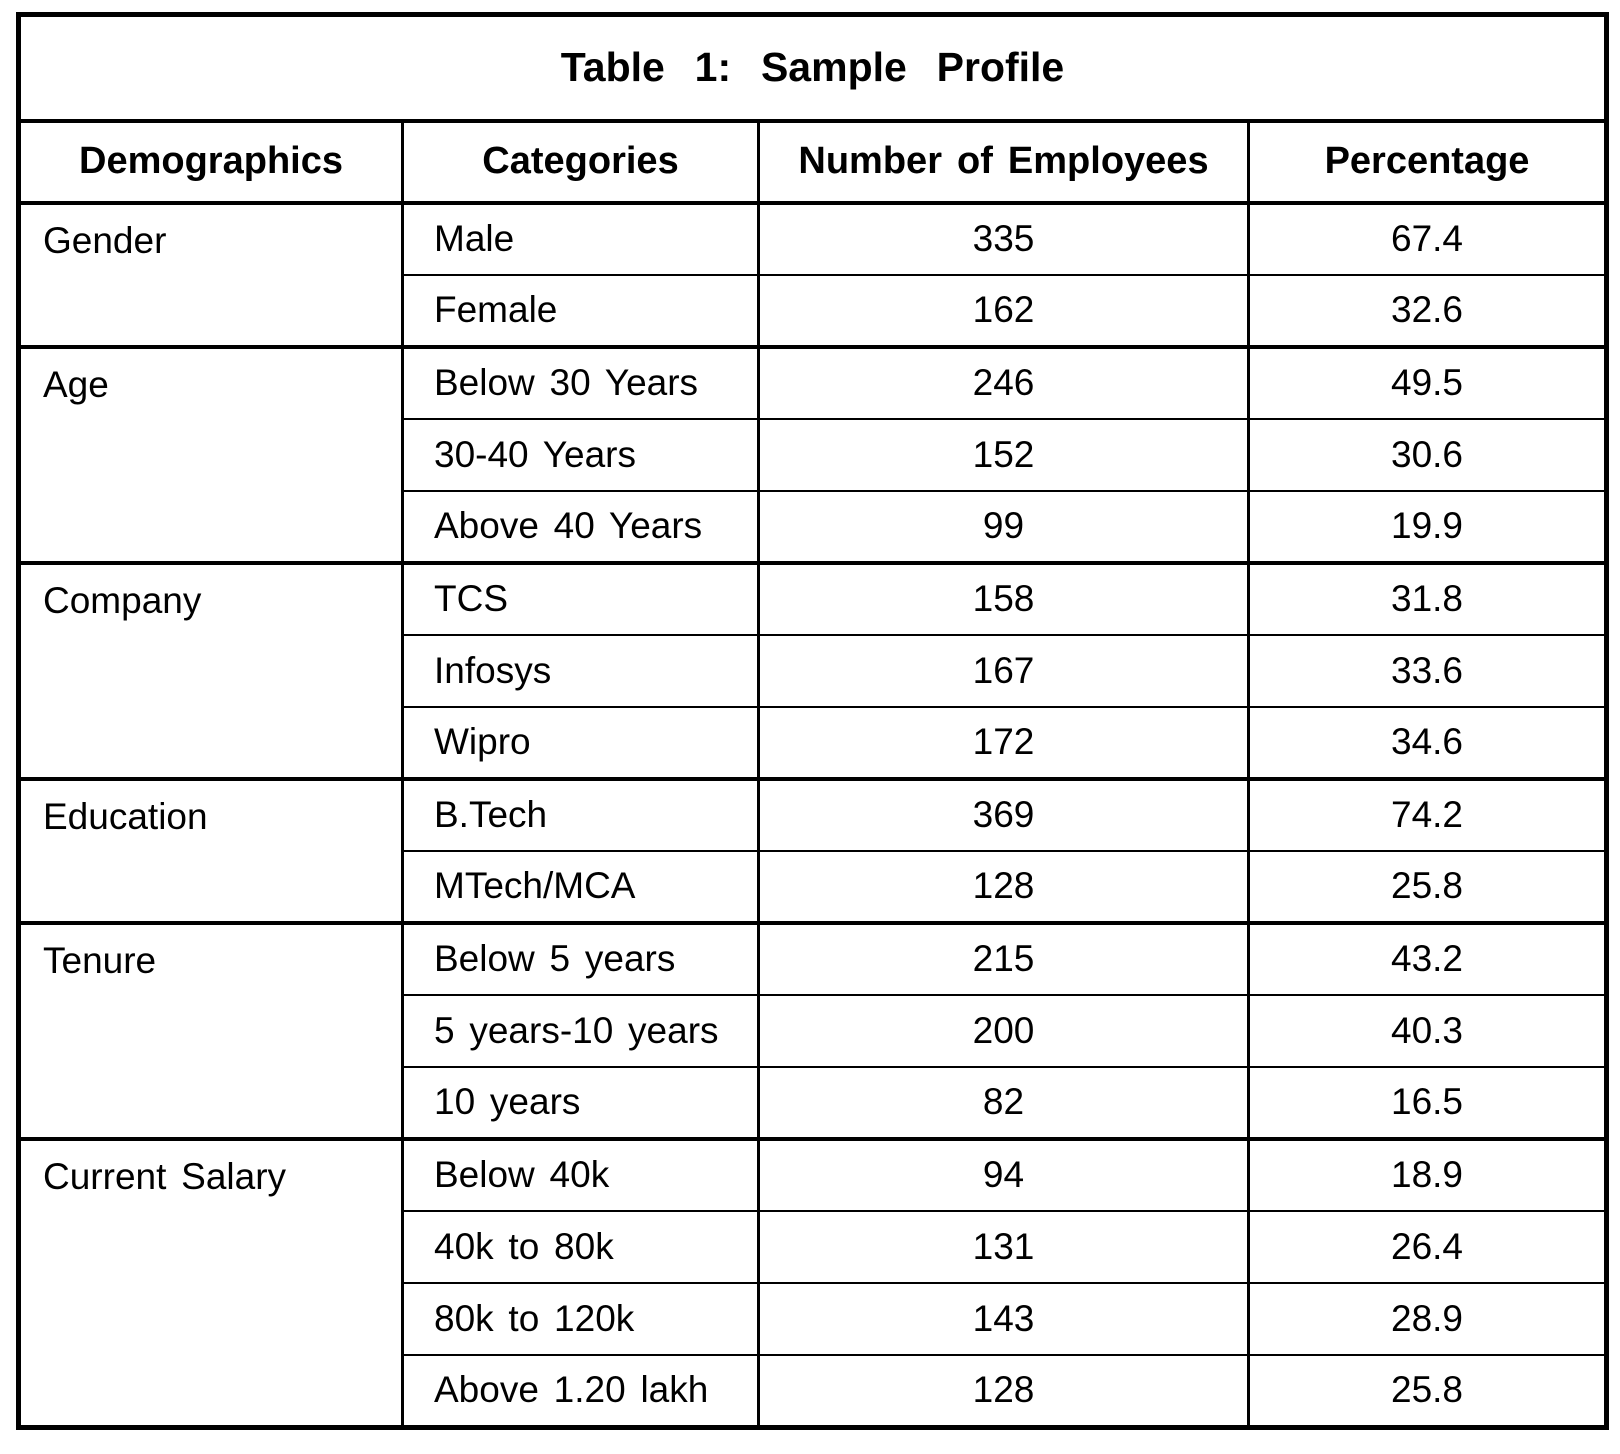 The image size is (1620, 1454). I want to click on category-cell: 40k to 80k, so click(580, 1246).